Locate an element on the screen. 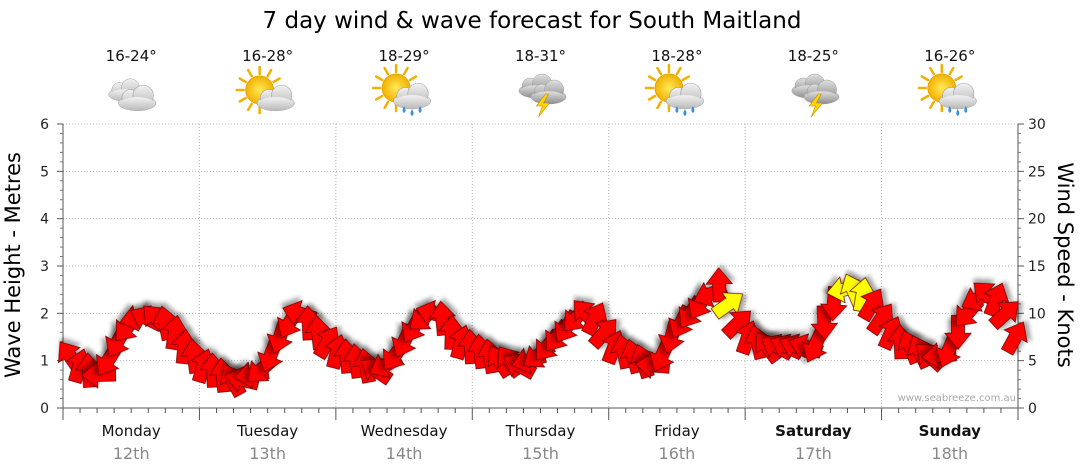 The width and height of the screenshot is (1080, 475). left-axis-title: Wave Height - Metres is located at coordinates (13, 265).